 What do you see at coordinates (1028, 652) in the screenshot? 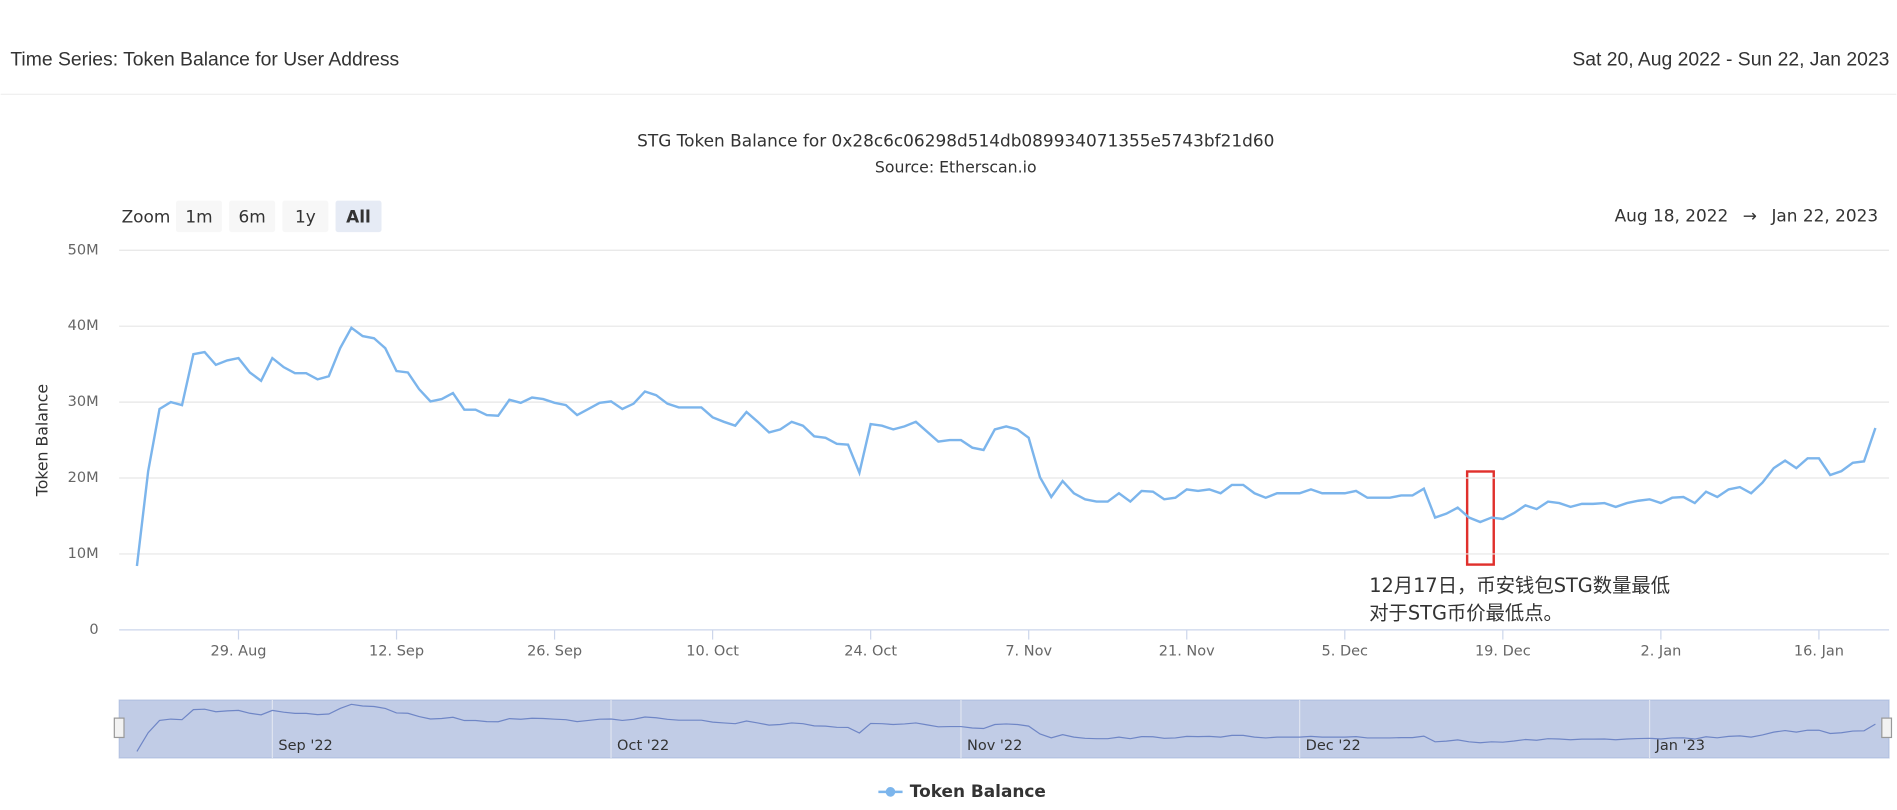
I see `x-tick-label: 7. Nov` at bounding box center [1028, 652].